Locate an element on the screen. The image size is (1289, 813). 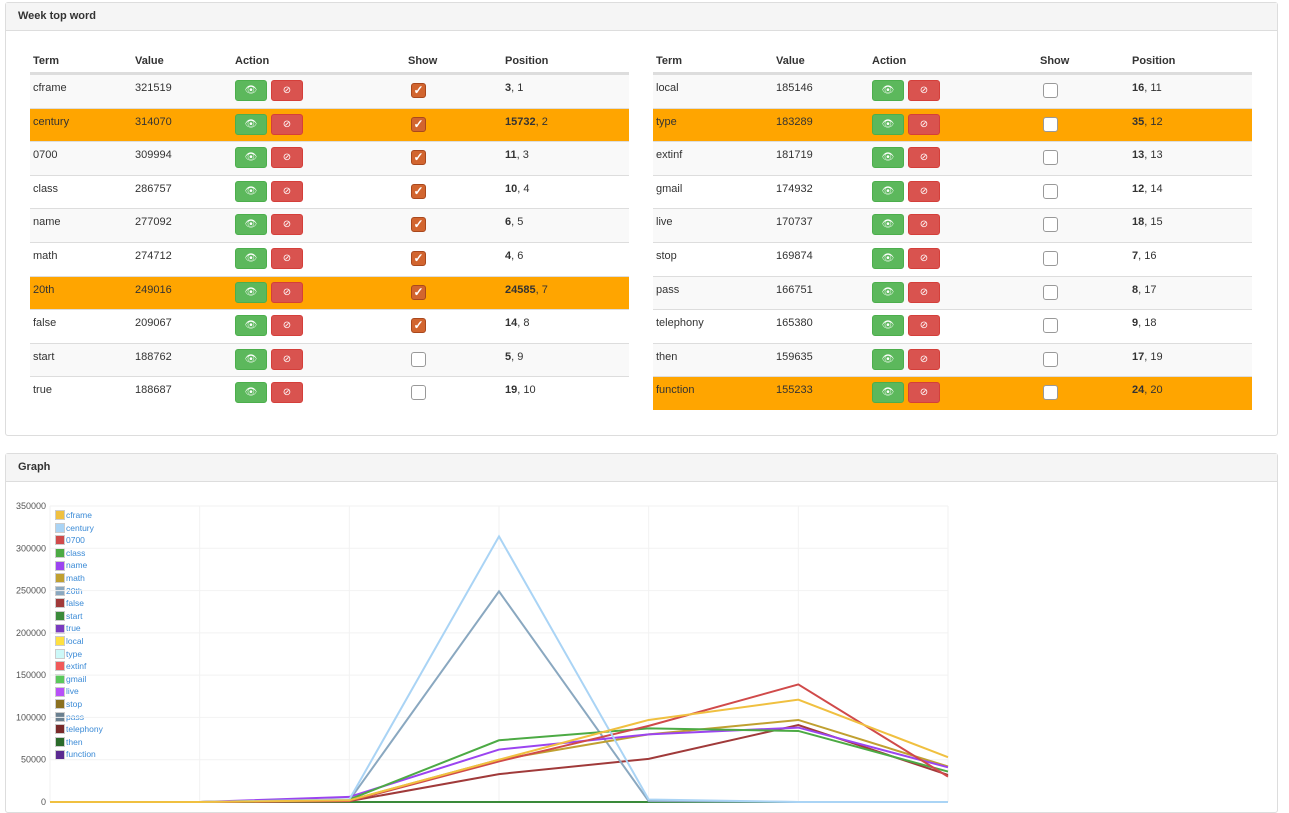
position-cell: 8, 17 is located at coordinates (1144, 290).